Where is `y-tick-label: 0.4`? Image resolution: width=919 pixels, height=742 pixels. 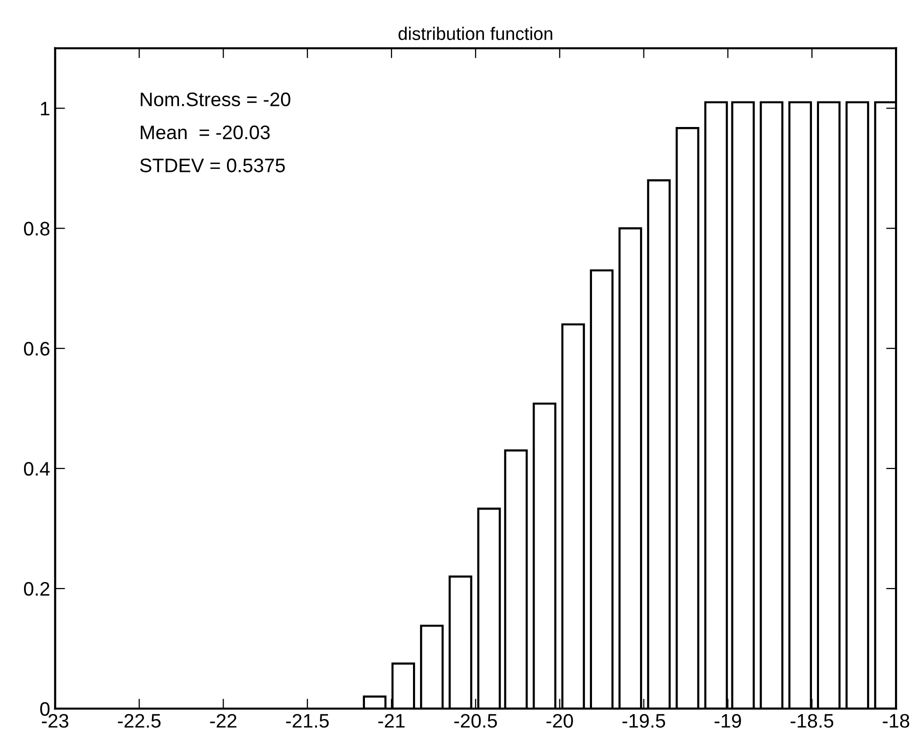
y-tick-label: 0.4 is located at coordinates (37, 469).